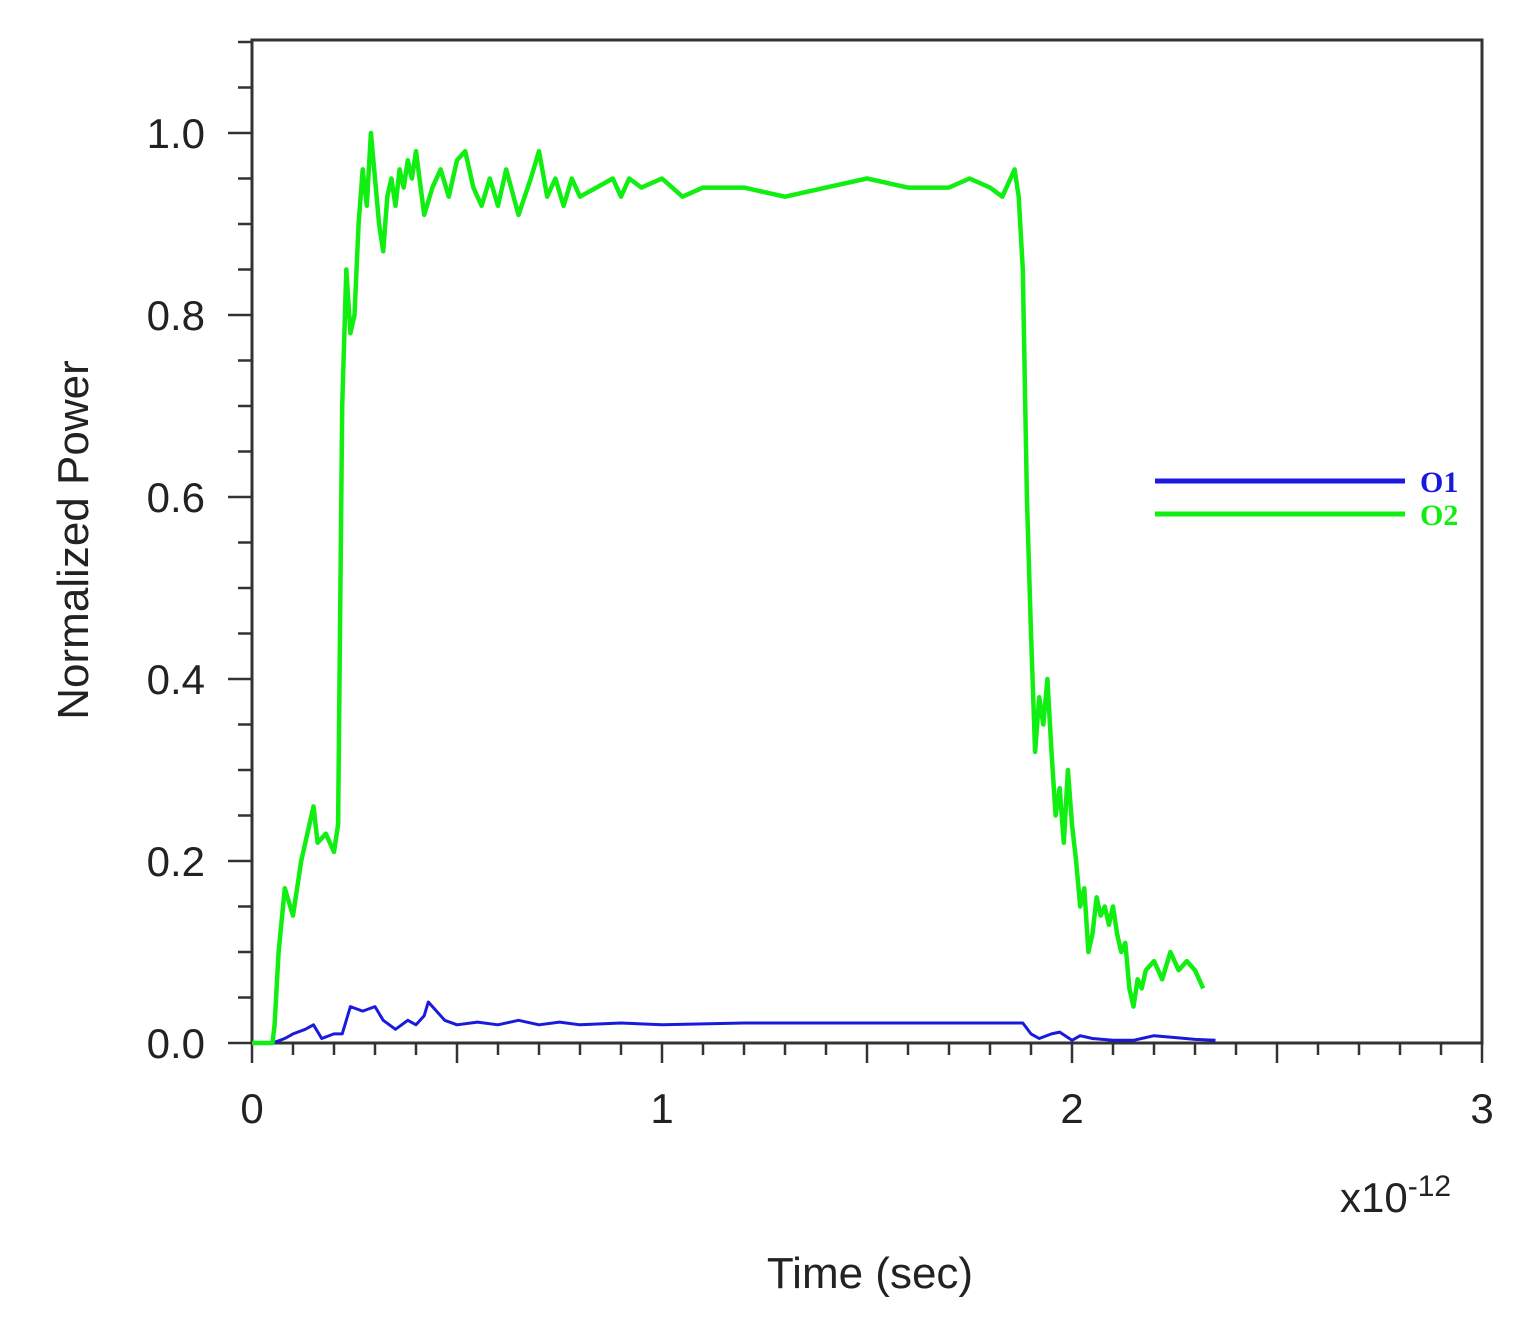 The width and height of the screenshot is (1534, 1333). What do you see at coordinates (1374, 1197) in the screenshot?
I see `x-multiplier-base: x10` at bounding box center [1374, 1197].